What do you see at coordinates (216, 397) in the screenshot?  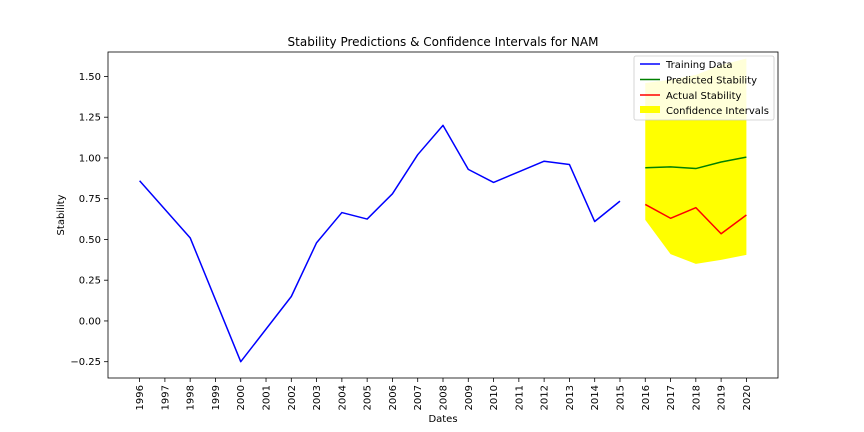 I see `x-tick-label: 1999` at bounding box center [216, 397].